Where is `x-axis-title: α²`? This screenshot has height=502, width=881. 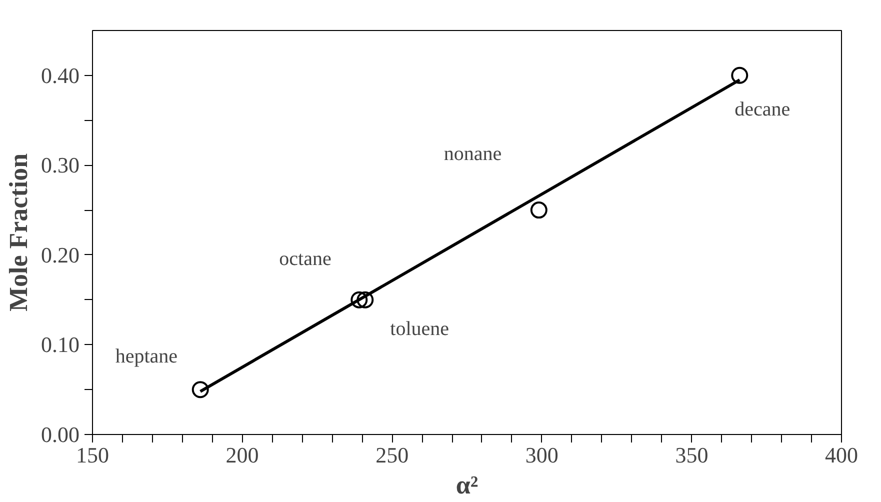
x-axis-title: α² is located at coordinates (467, 485).